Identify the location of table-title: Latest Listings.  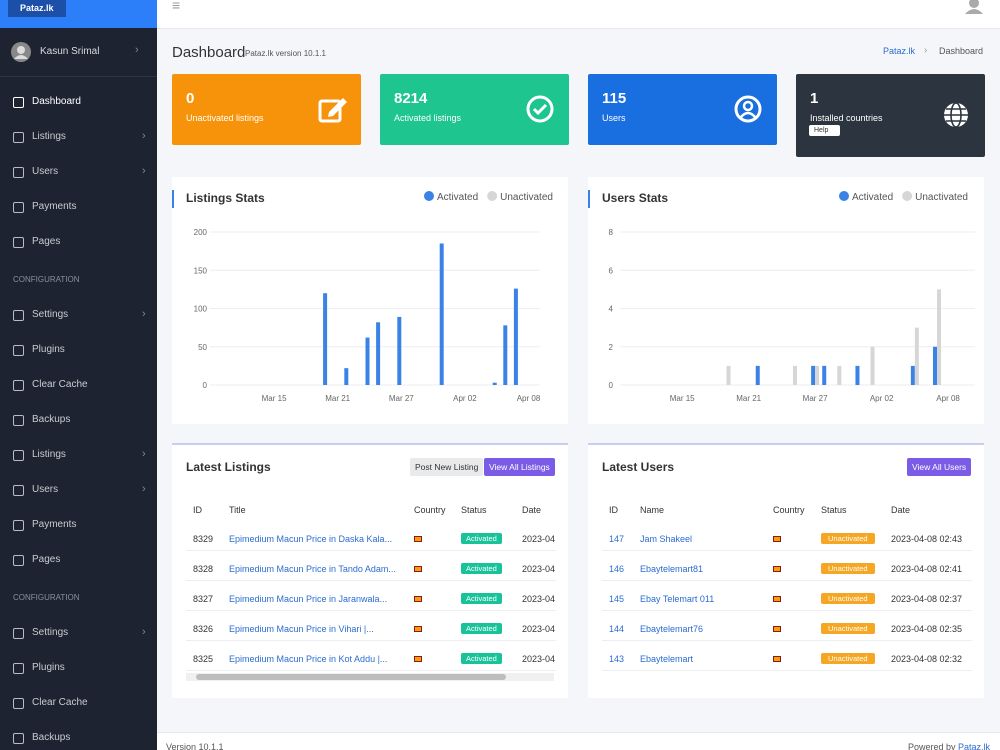
(228, 467).